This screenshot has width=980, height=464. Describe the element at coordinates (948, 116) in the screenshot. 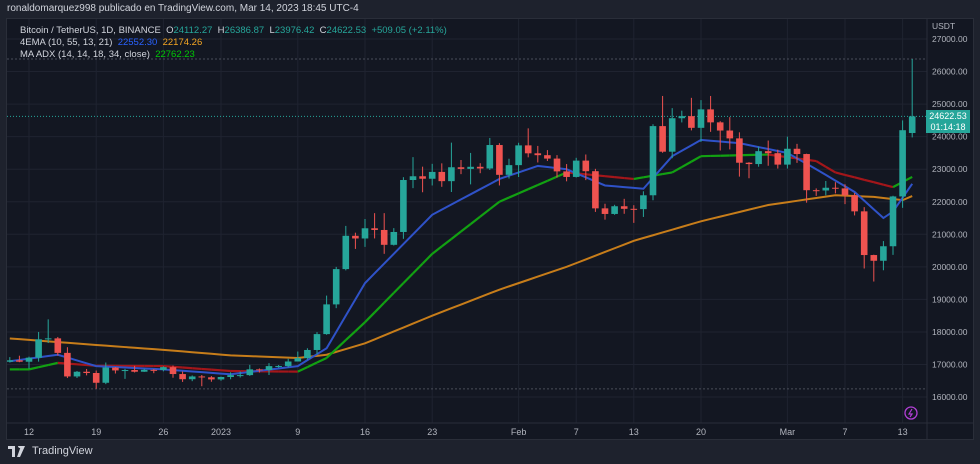

I see `last-price: 24622.53` at that location.